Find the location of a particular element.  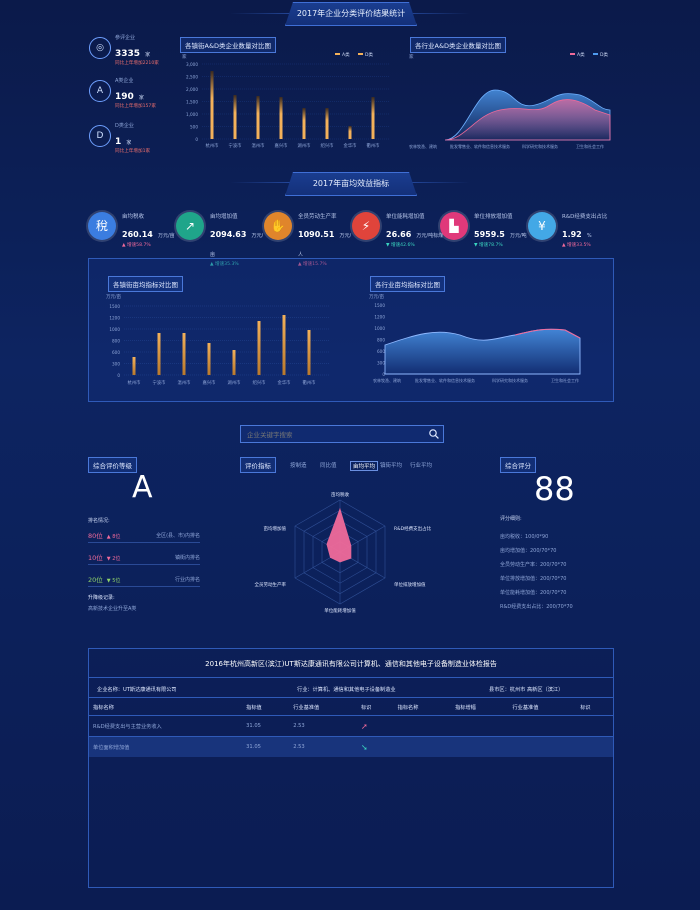

rank-row: 20位 ▼ 5位 行业内排名 is located at coordinates (144, 580).